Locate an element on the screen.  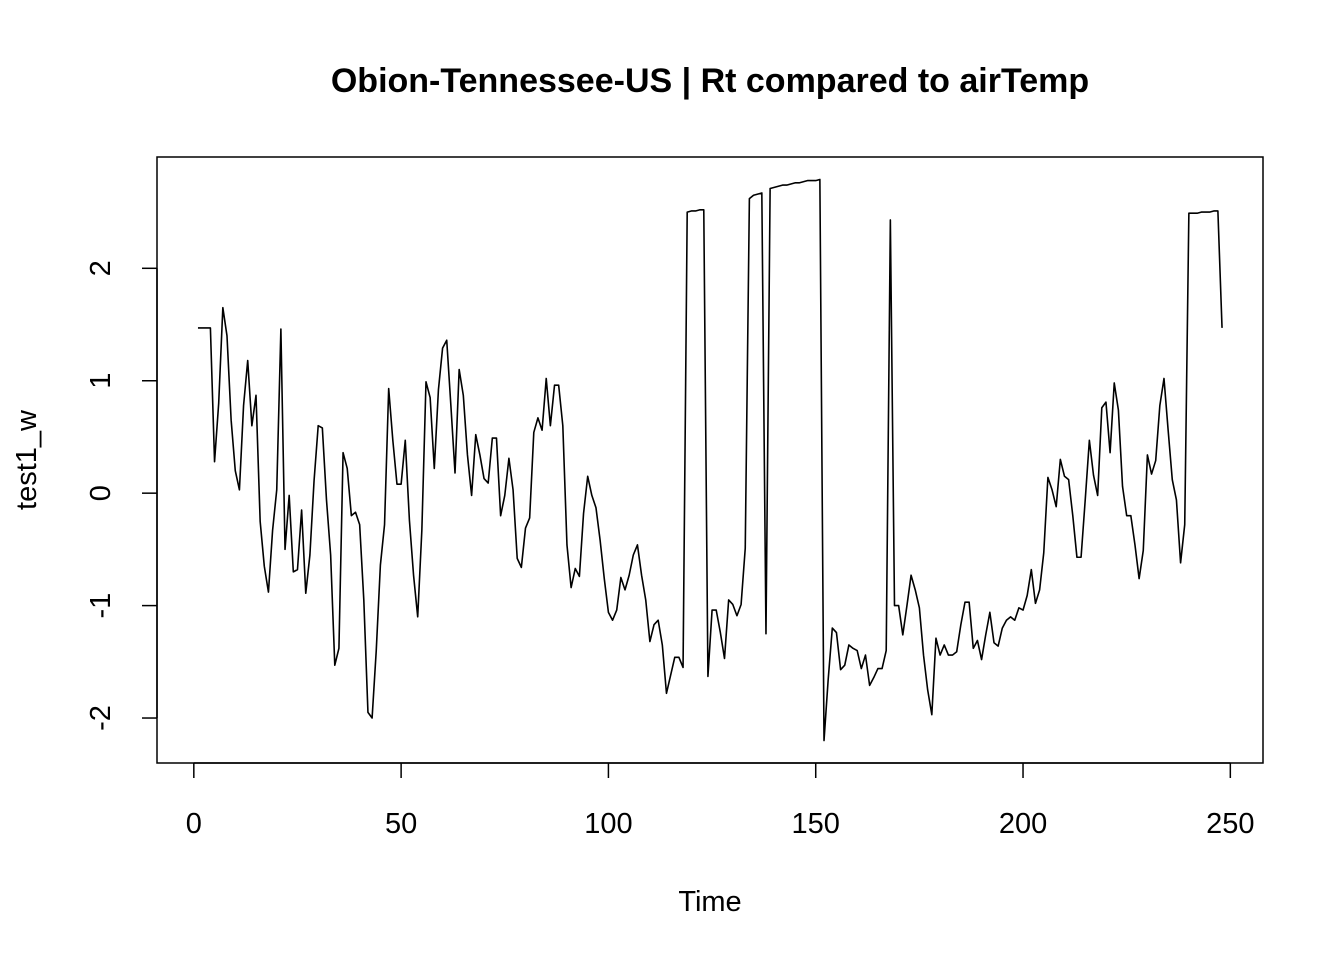
y-tick-label: -2 is located at coordinates (101, 718).